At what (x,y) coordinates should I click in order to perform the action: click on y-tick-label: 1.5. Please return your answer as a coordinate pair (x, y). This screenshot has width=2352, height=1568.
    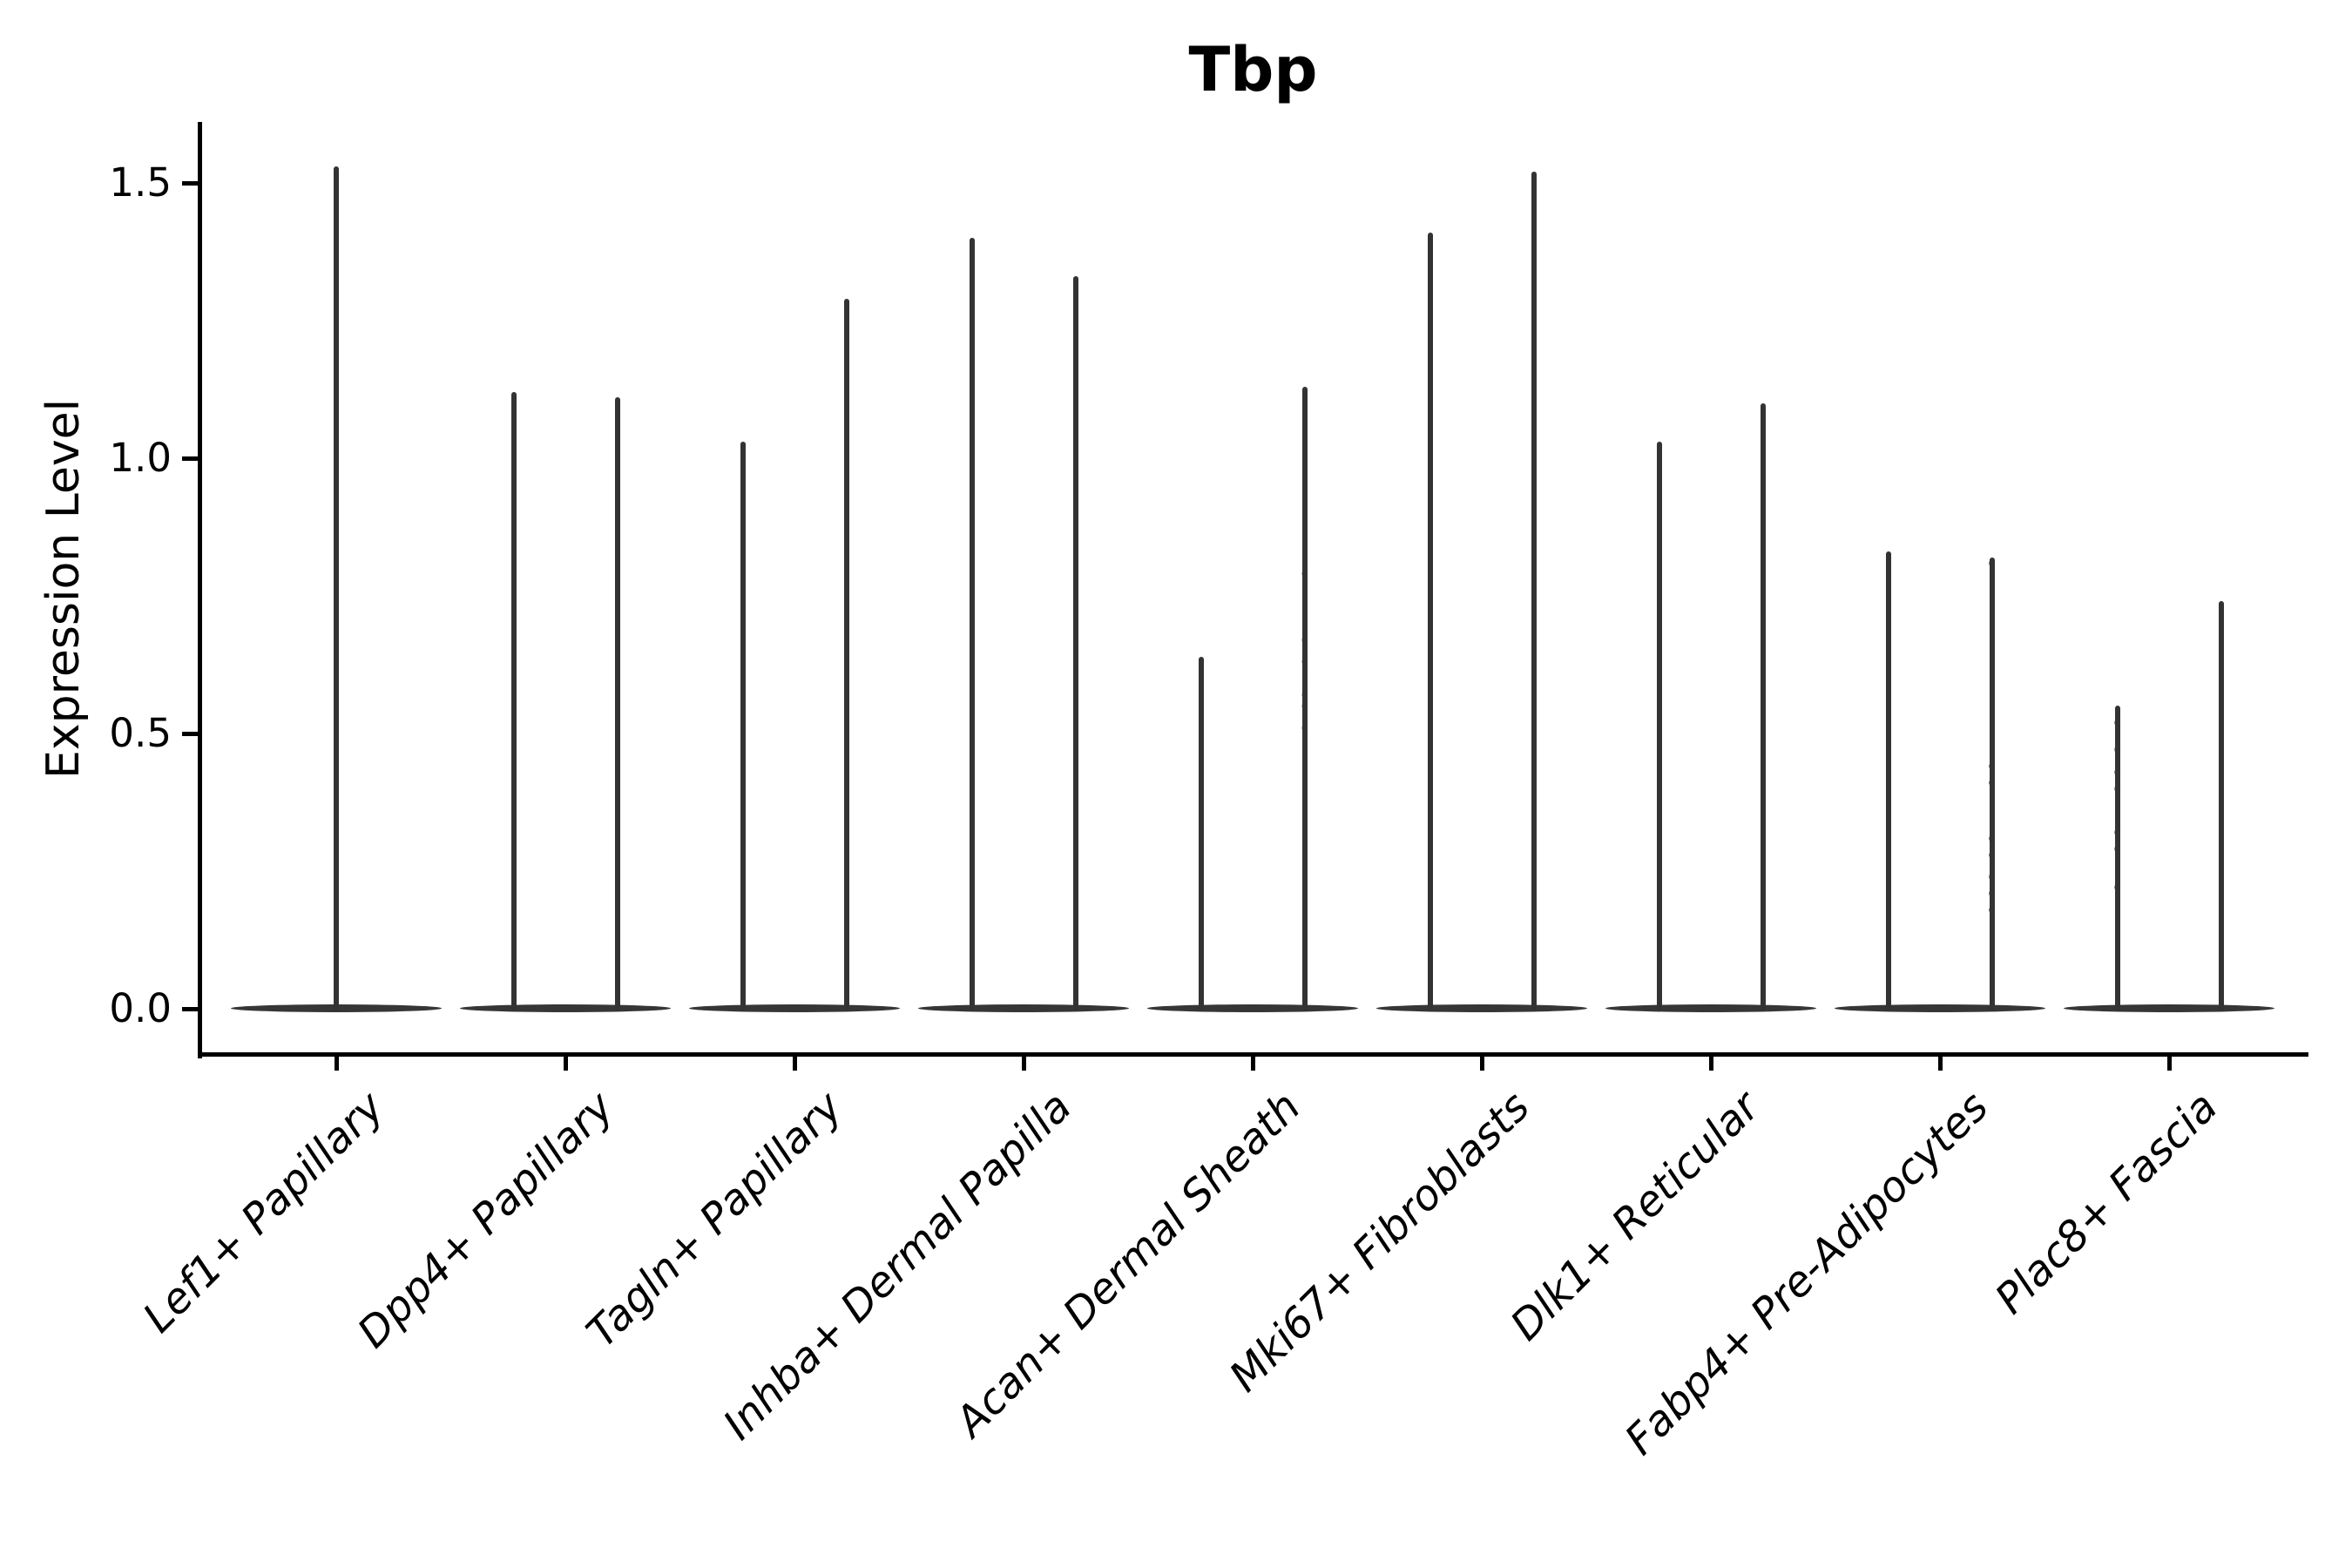
    Looking at the image, I should click on (140, 182).